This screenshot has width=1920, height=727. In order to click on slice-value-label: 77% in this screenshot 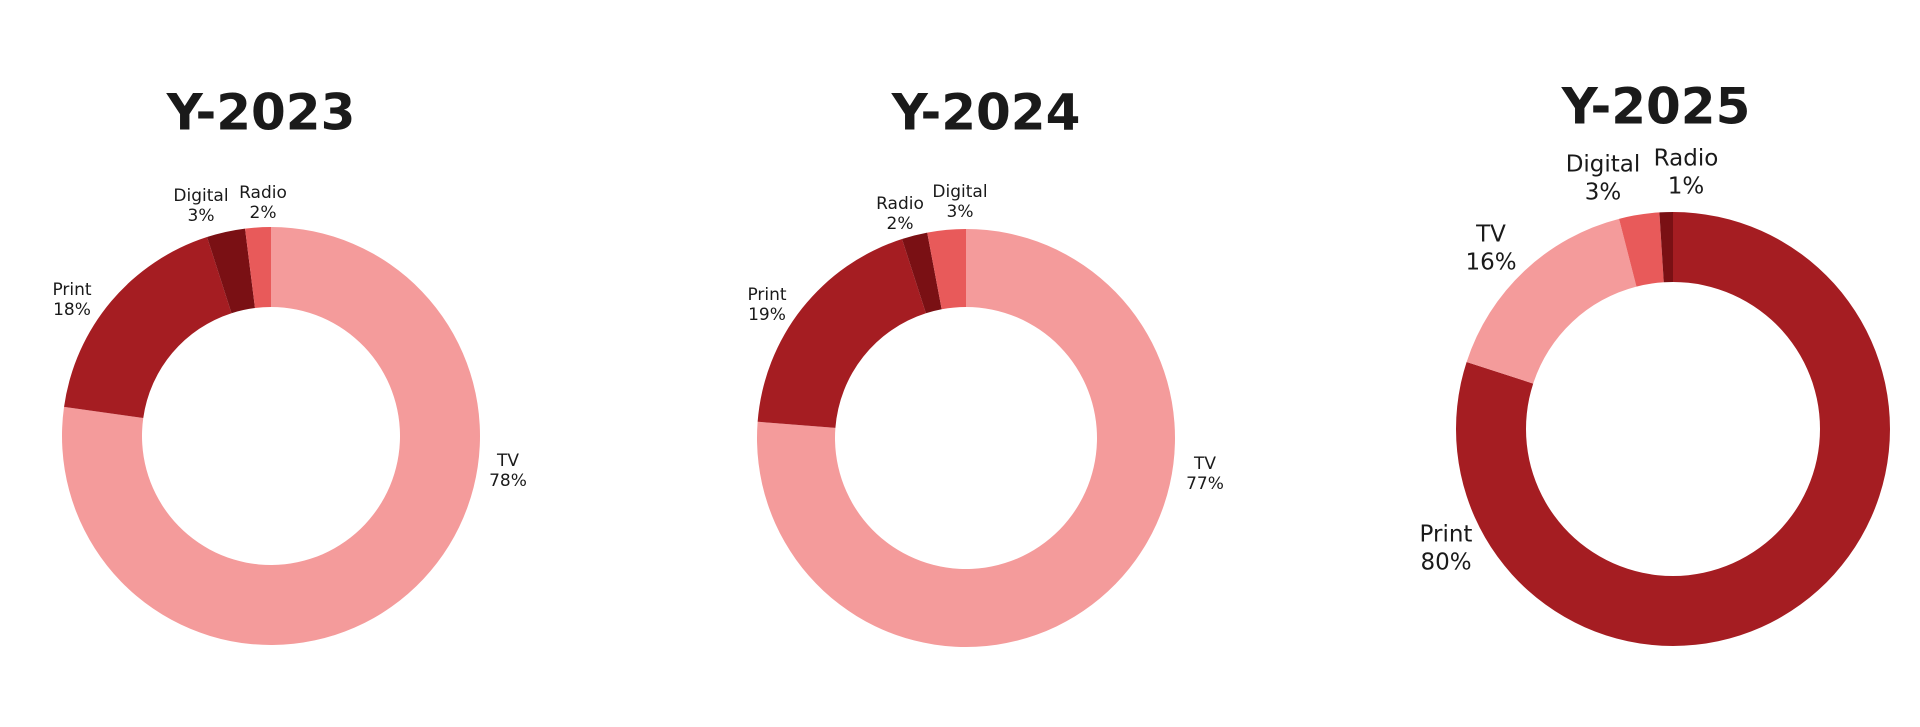, I will do `click(1205, 484)`.